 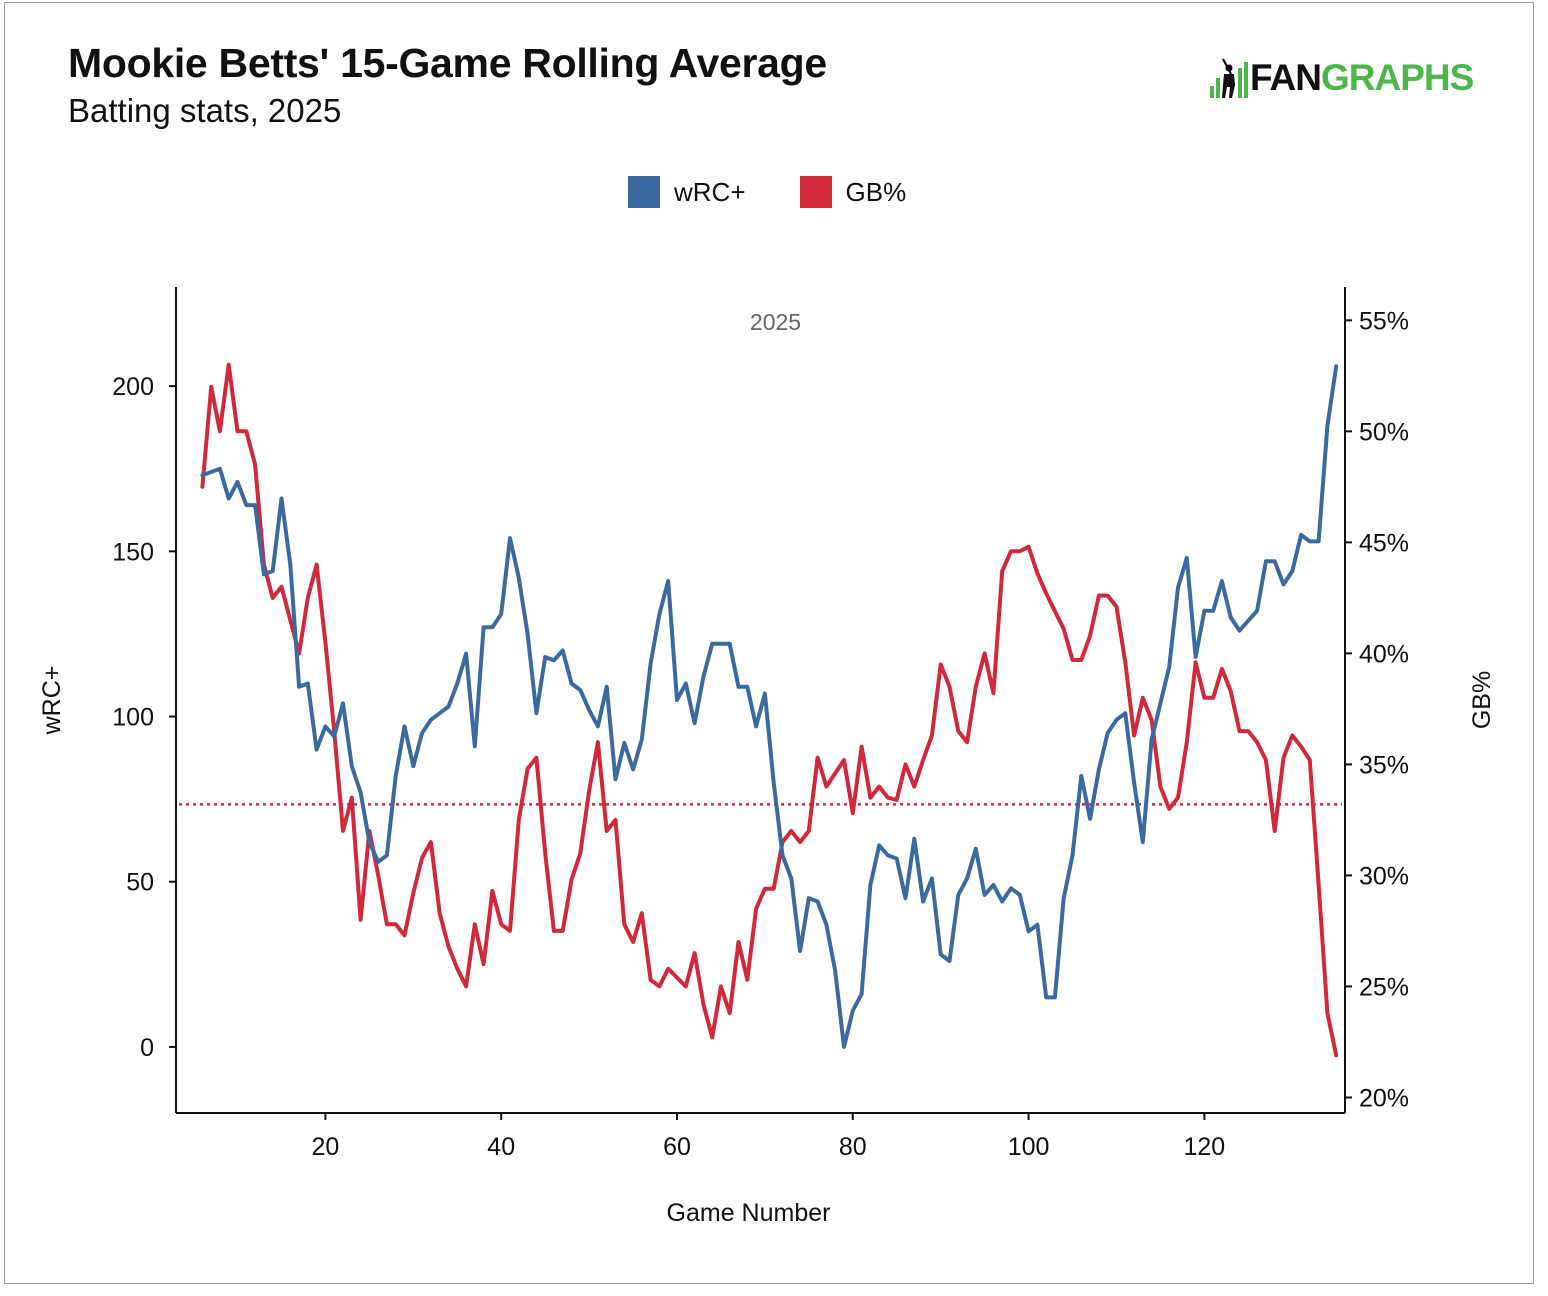 I want to click on legend-label-gb: GB%, so click(x=876, y=191).